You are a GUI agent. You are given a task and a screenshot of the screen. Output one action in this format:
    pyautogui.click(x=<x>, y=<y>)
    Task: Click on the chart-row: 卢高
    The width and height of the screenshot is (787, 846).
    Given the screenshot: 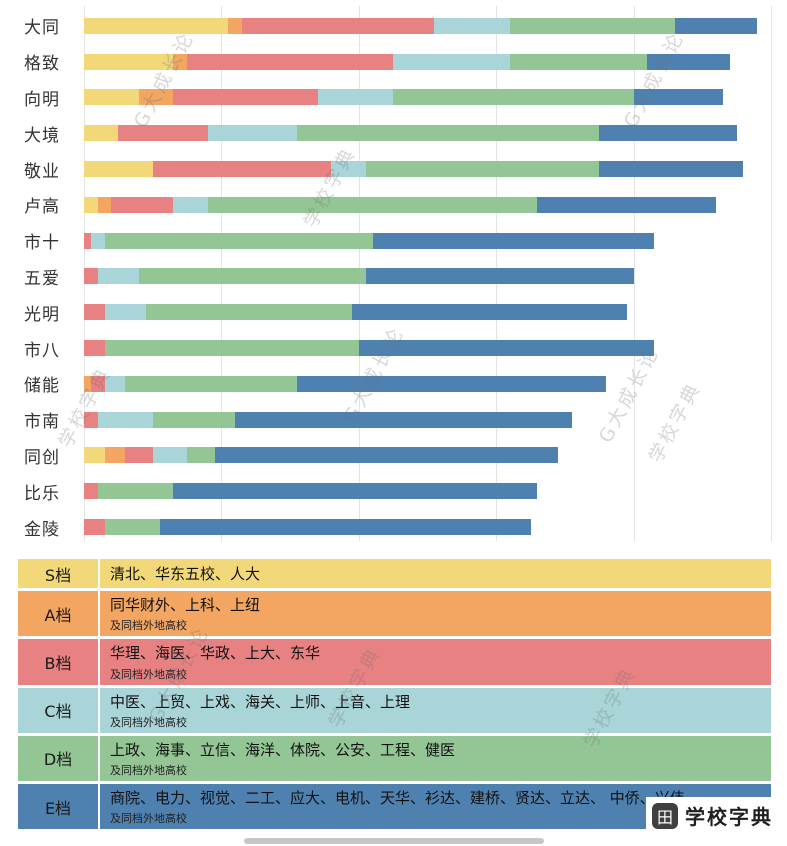 What is the action you would take?
    pyautogui.click(x=385, y=205)
    